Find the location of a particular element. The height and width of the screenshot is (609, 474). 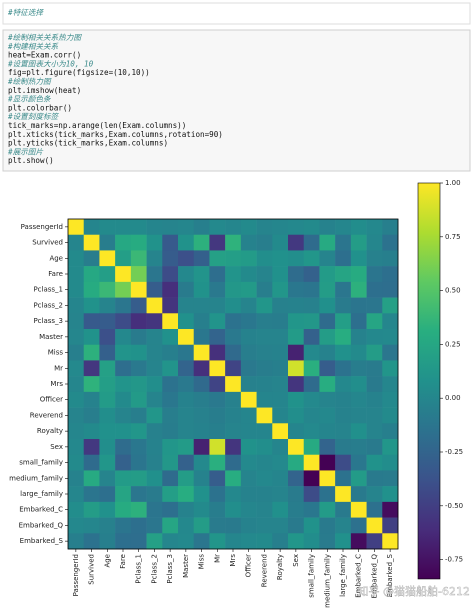

code-line: plt.yticks(tick_marks,Exam.columns) is located at coordinates (88, 143).